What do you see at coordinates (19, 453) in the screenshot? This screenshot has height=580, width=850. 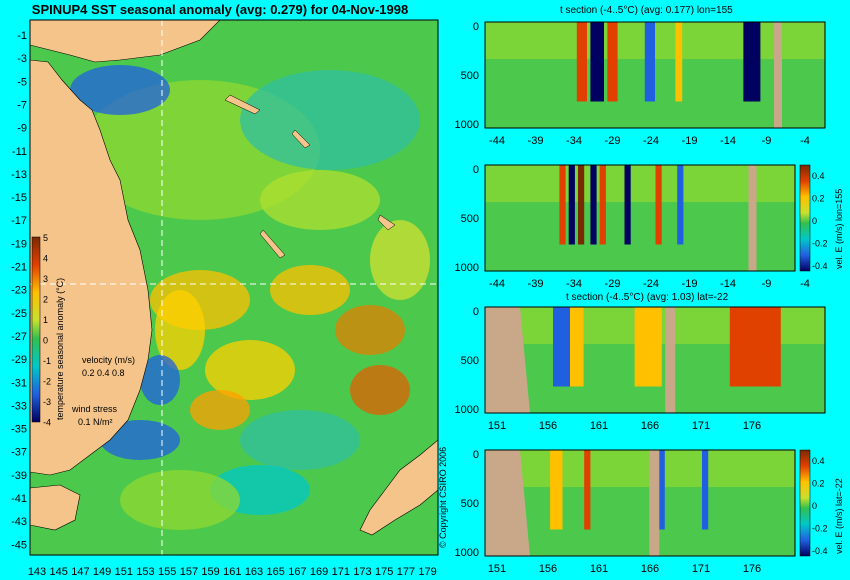 I see `latitude-tick-label: -37` at bounding box center [19, 453].